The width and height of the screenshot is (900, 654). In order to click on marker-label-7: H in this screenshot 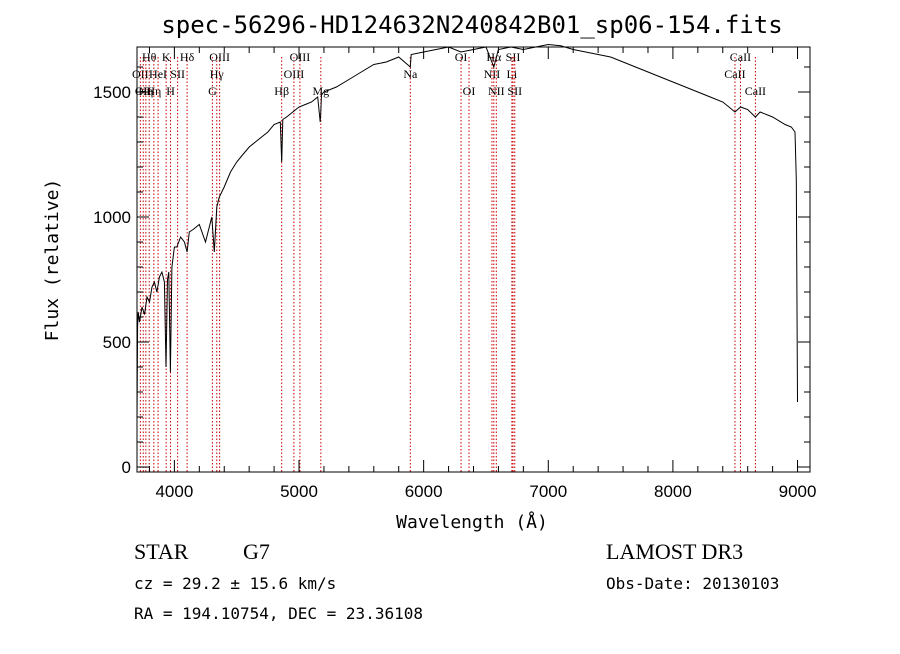, I will do `click(170, 91)`.